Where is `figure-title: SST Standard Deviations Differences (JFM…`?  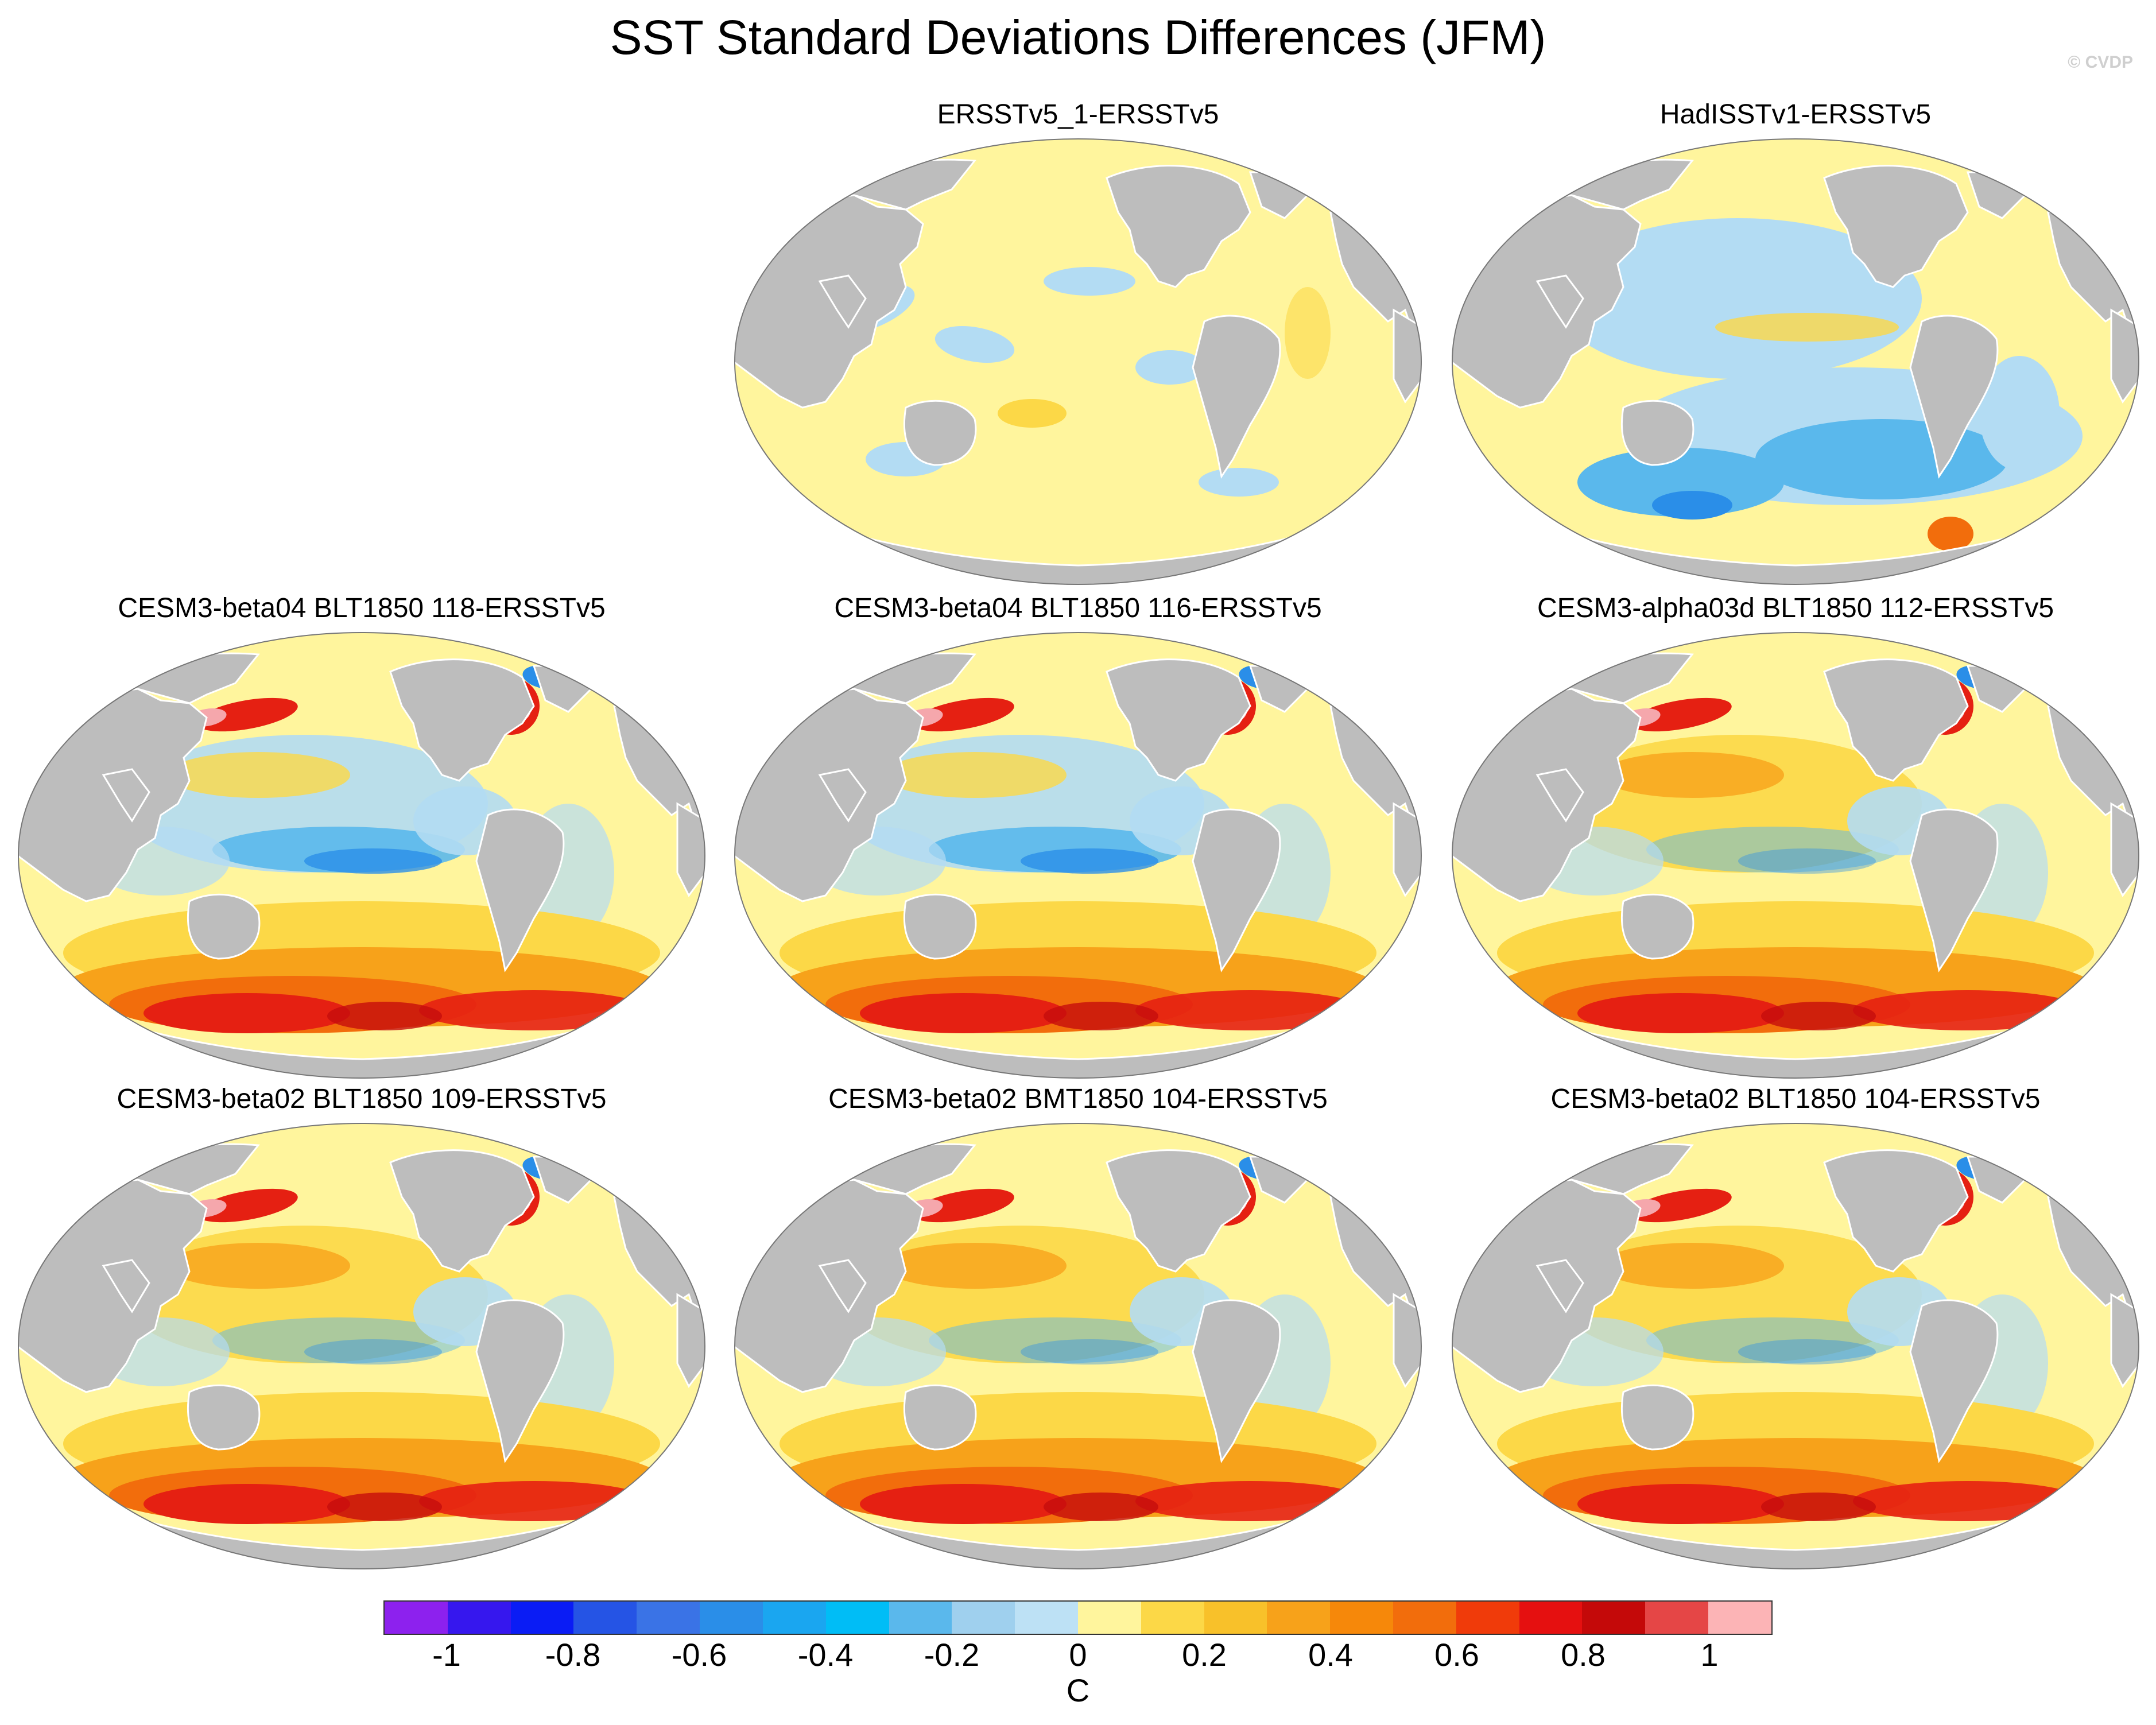 figure-title: SST Standard Deviations Differences (JFM… is located at coordinates (1078, 37).